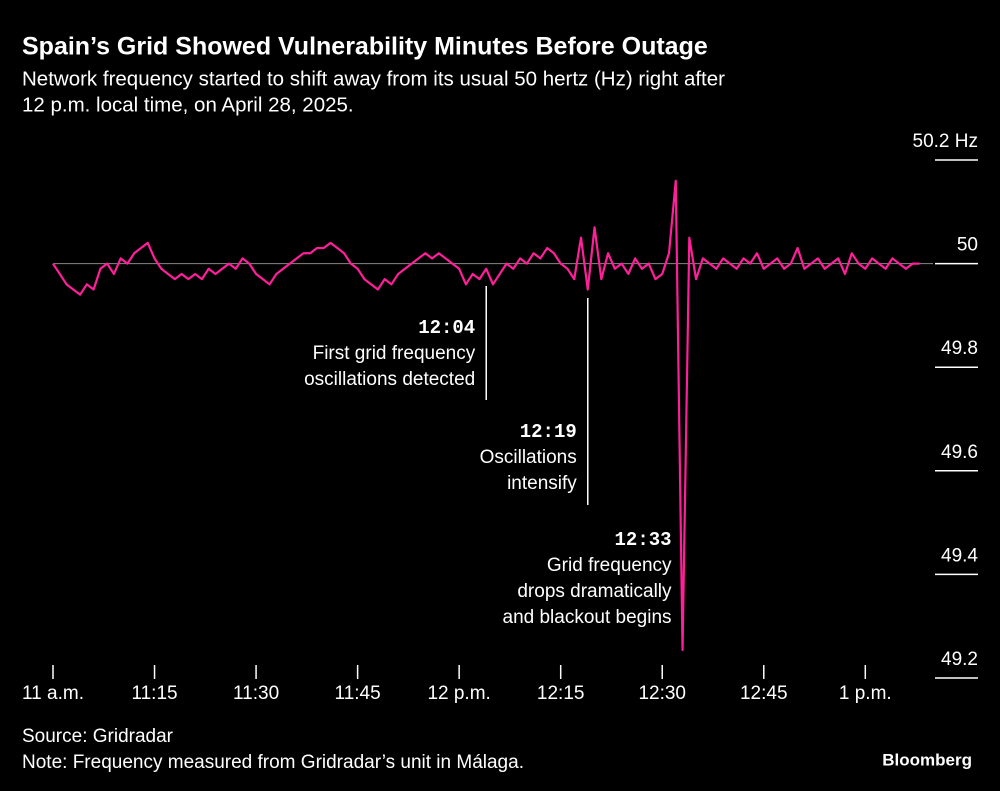 The width and height of the screenshot is (1000, 791). I want to click on x-tick-label: 11:45, so click(358, 693).